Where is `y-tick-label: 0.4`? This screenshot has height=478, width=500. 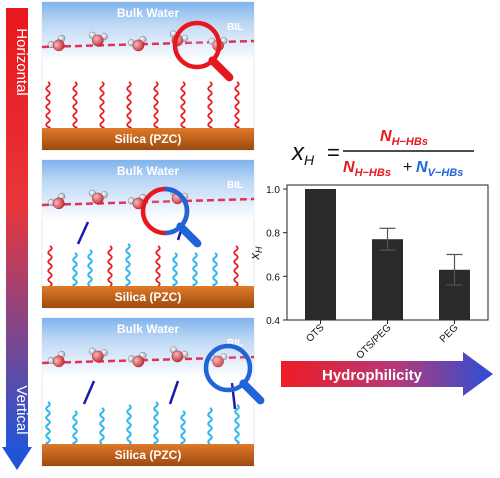 y-tick-label: 0.4 is located at coordinates (273, 321).